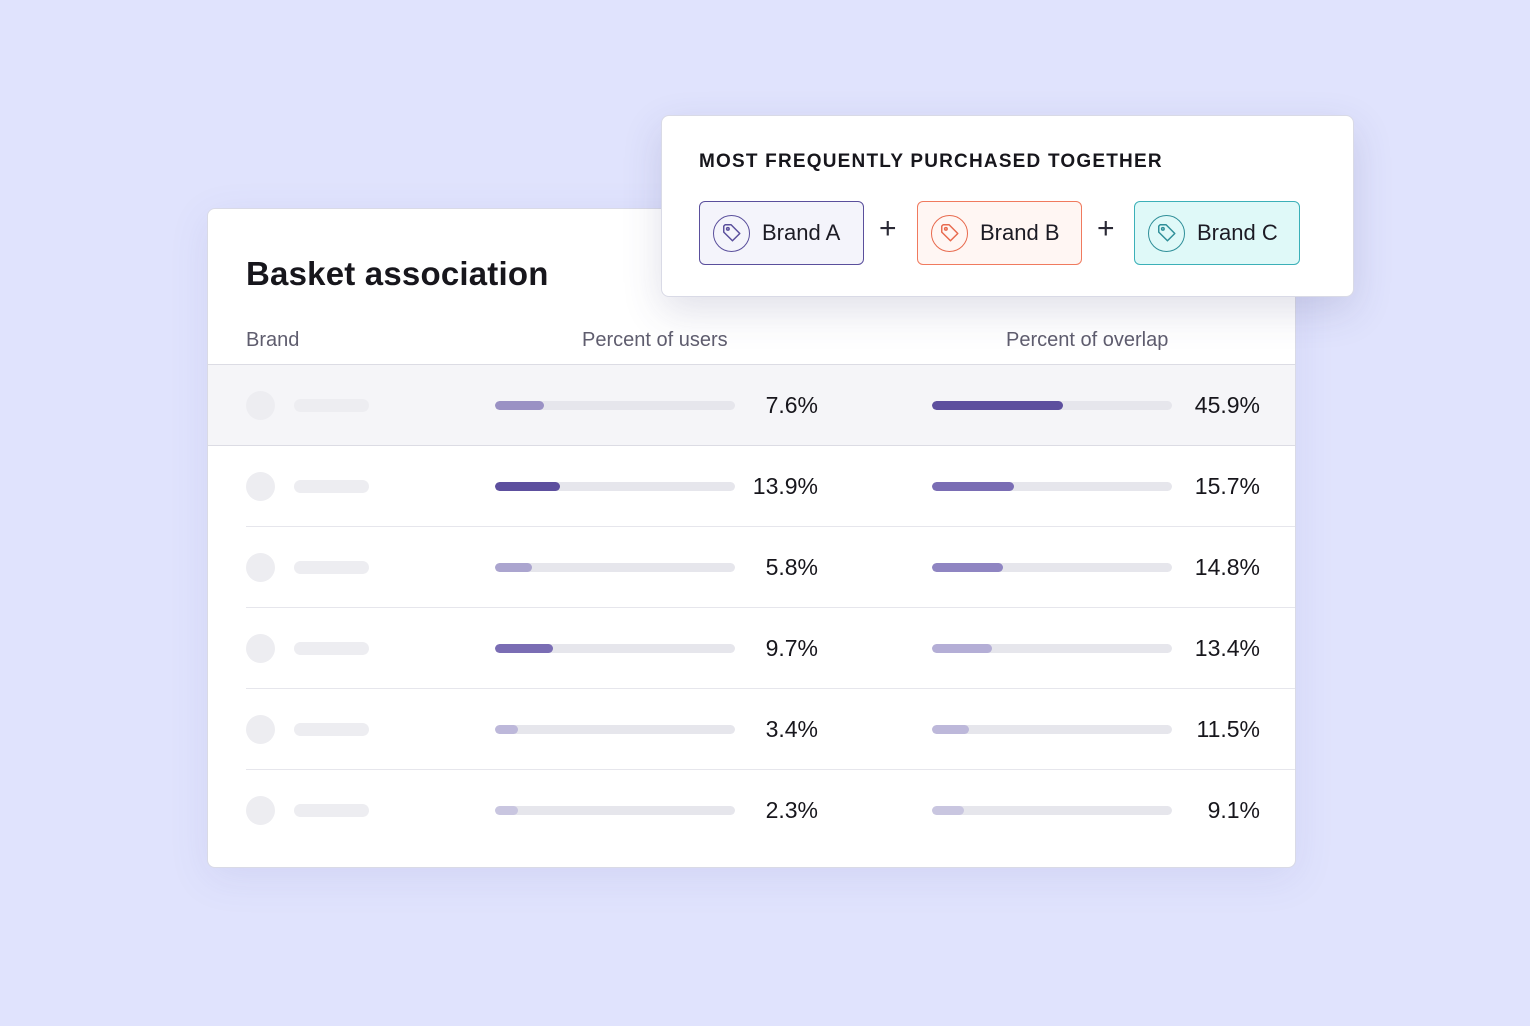 Image resolution: width=1530 pixels, height=1026 pixels. I want to click on header-divider, so click(751, 364).